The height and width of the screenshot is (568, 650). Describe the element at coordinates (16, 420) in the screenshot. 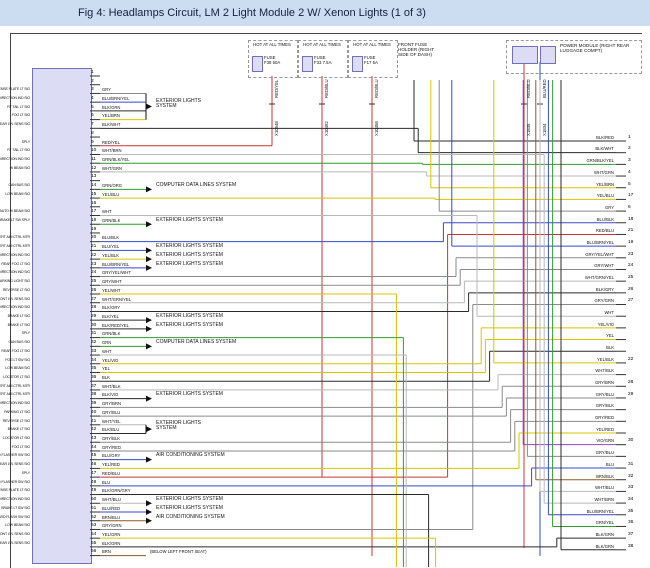

I see `signal-label: REVERSE LT SIG` at that location.